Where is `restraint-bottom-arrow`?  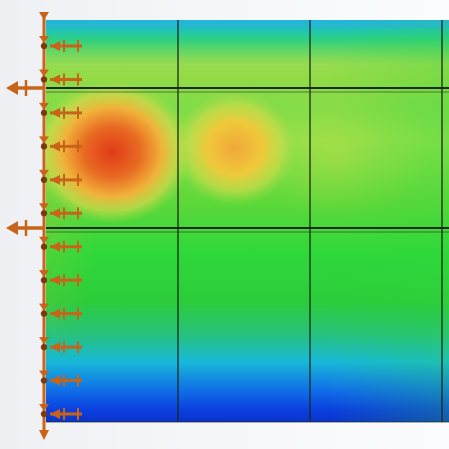 restraint-bottom-arrow is located at coordinates (44, 435).